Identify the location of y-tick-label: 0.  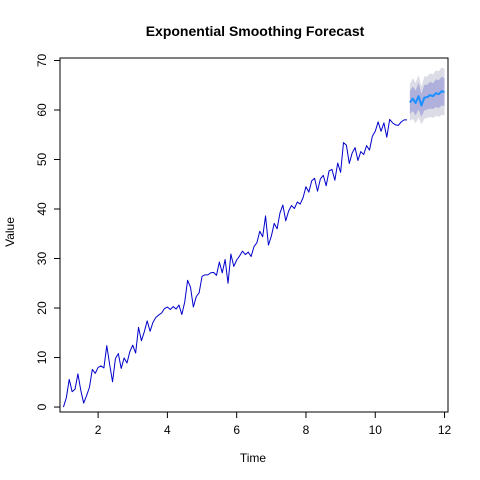
(42, 406).